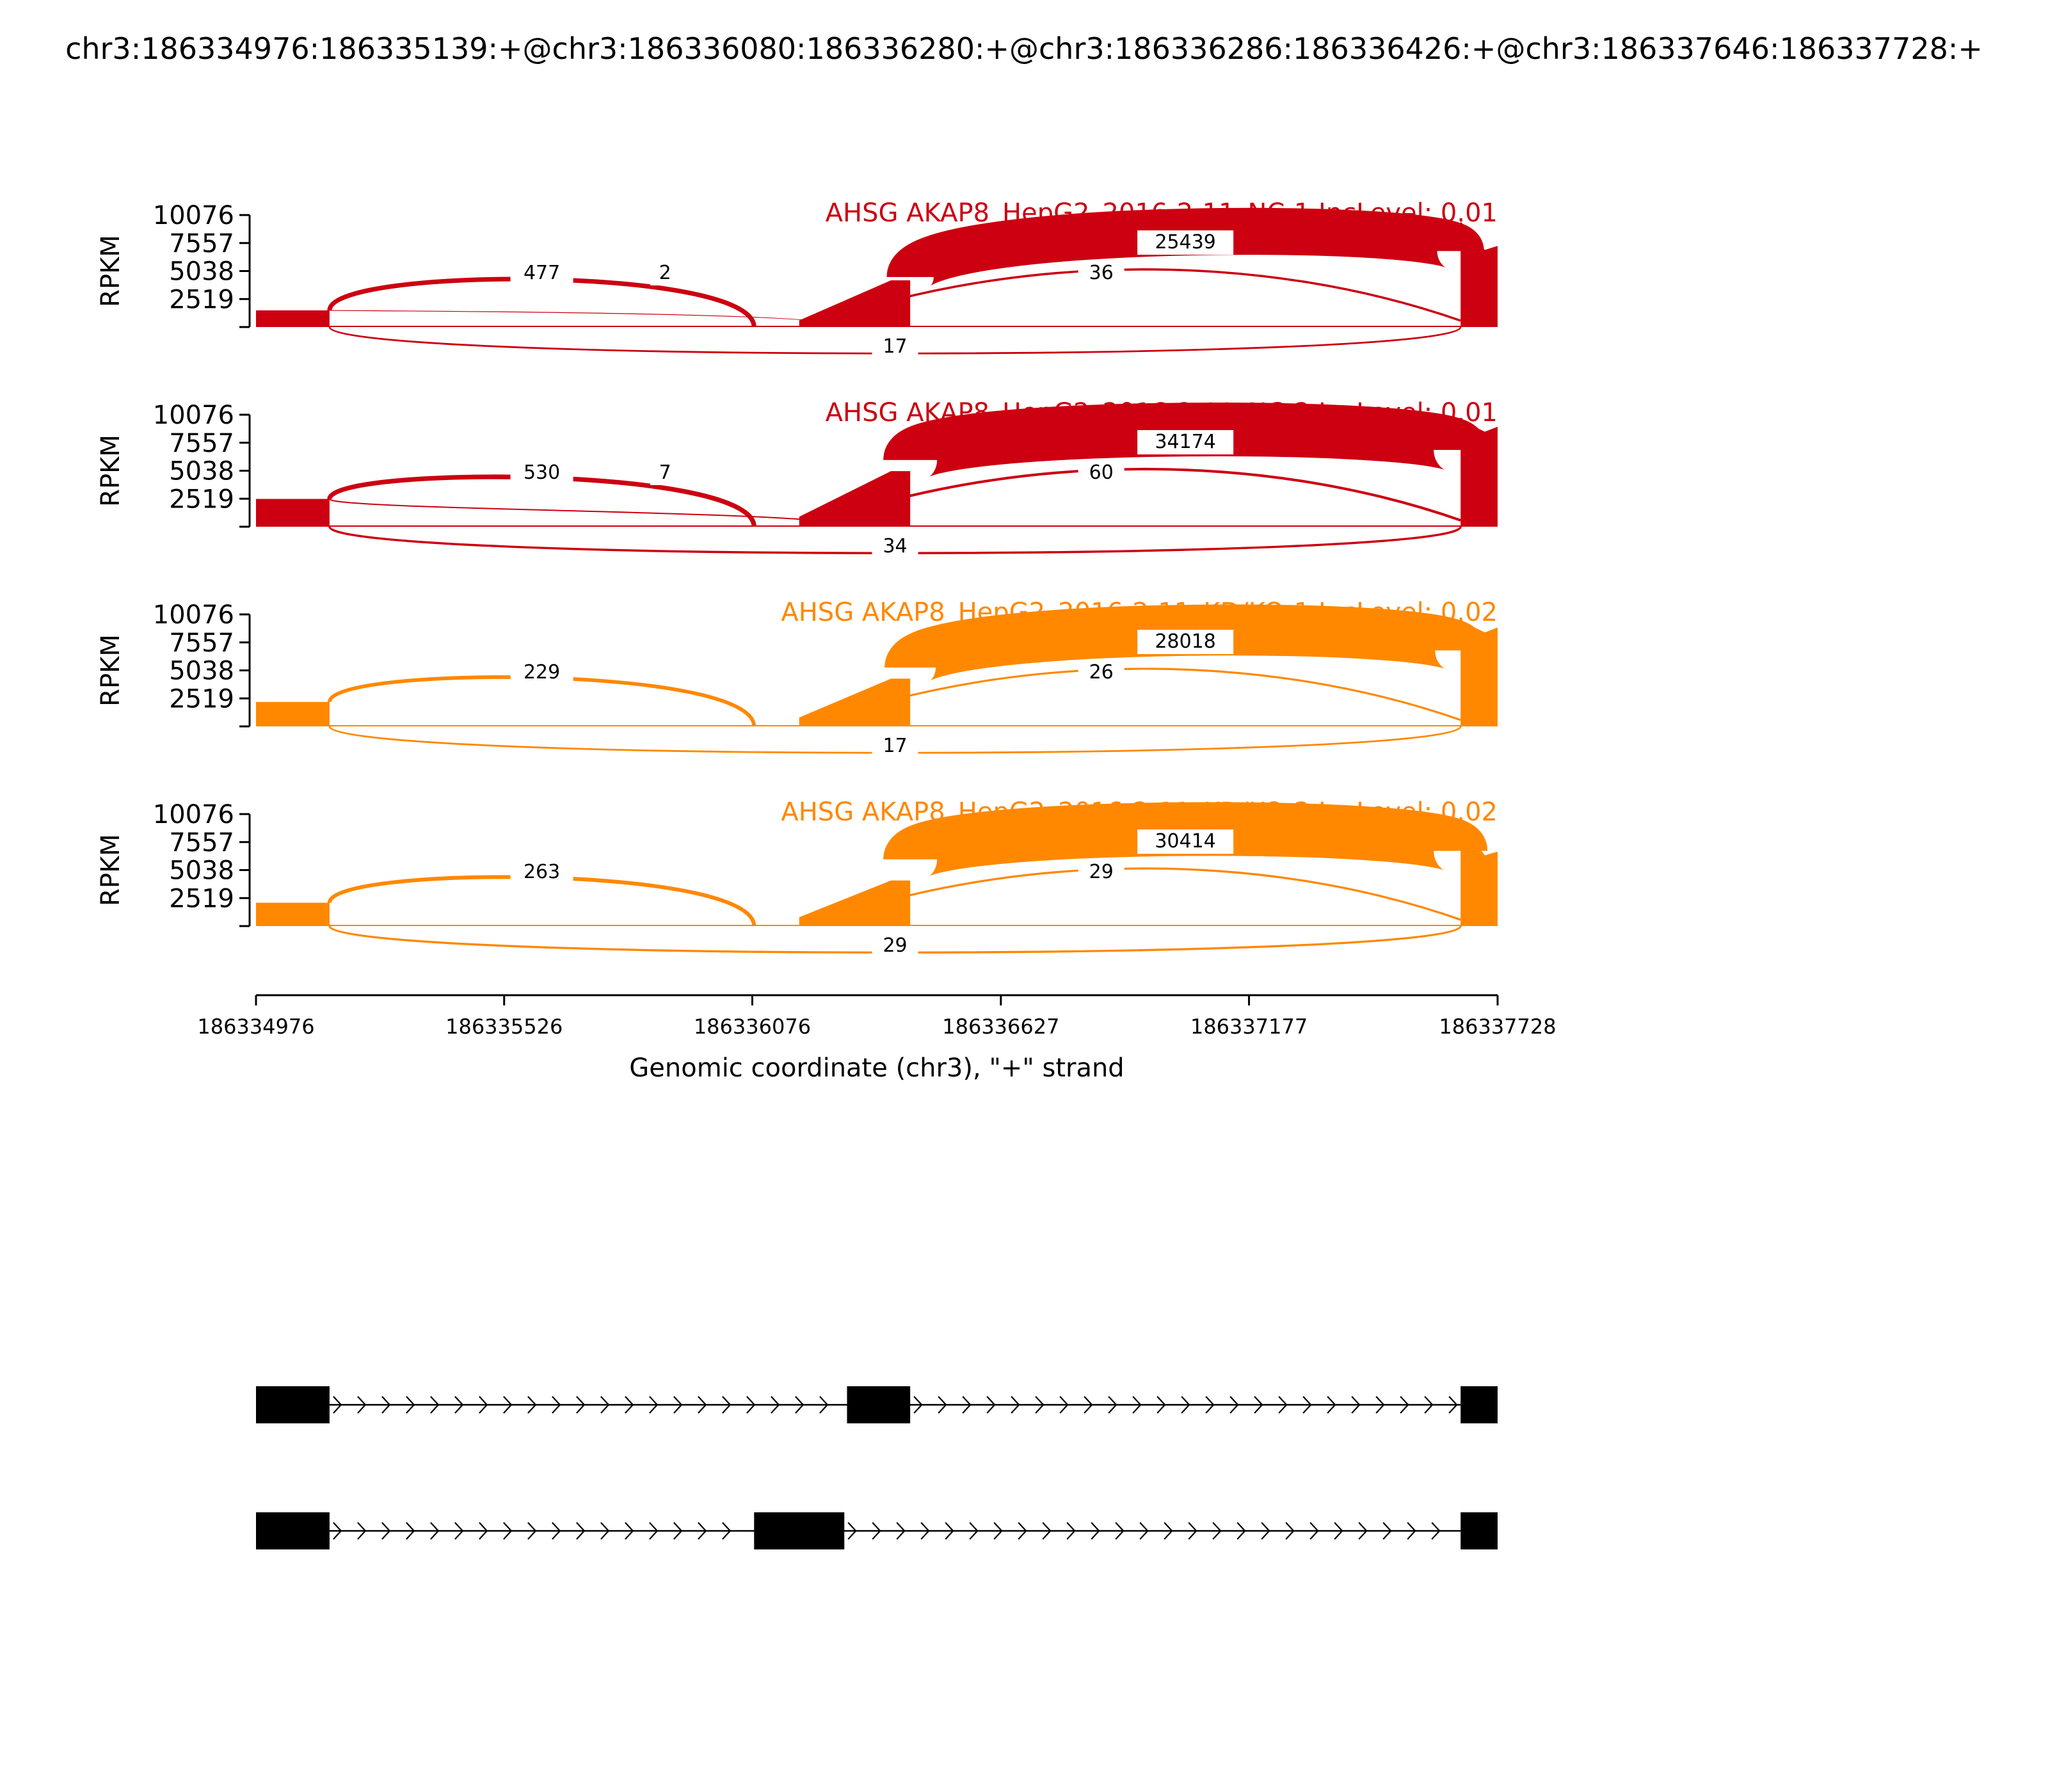 The width and height of the screenshot is (2048, 1792). Describe the element at coordinates (665, 273) in the screenshot. I see `junction-count: 2` at that location.